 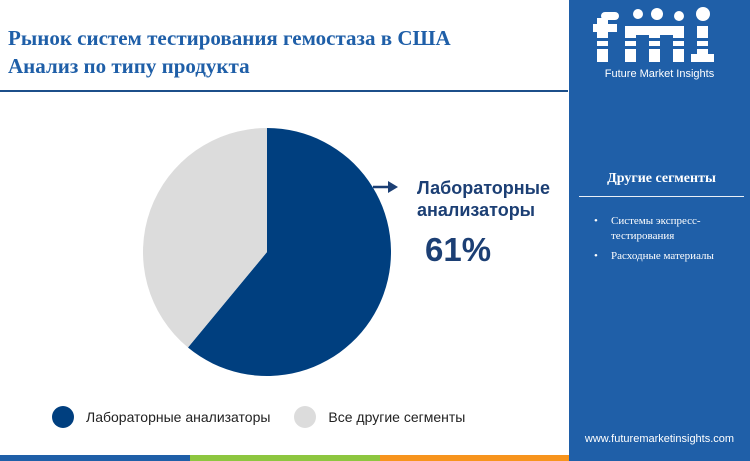 What do you see at coordinates (666, 256) in the screenshot?
I see `segment-item-consumables: Расходные материалы` at bounding box center [666, 256].